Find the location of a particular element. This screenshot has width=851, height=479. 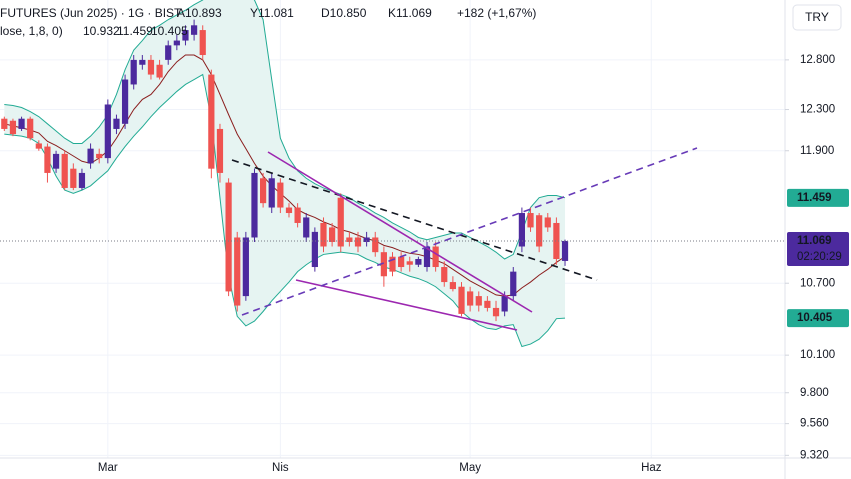

price-badge-label: 11.459 is located at coordinates (814, 198).